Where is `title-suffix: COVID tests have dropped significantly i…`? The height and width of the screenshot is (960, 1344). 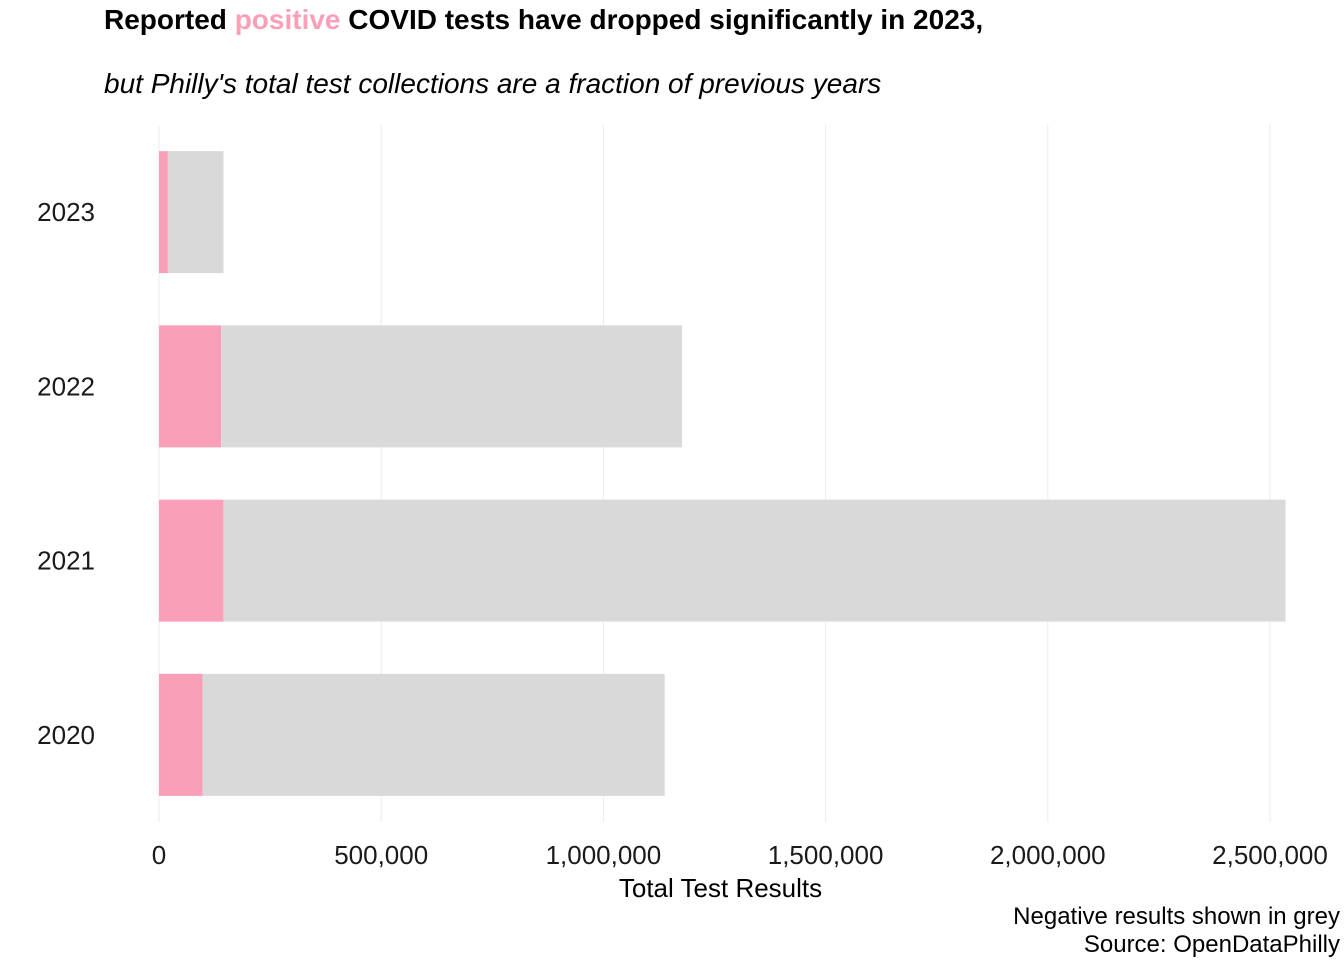 title-suffix: COVID tests have dropped significantly i… is located at coordinates (662, 19).